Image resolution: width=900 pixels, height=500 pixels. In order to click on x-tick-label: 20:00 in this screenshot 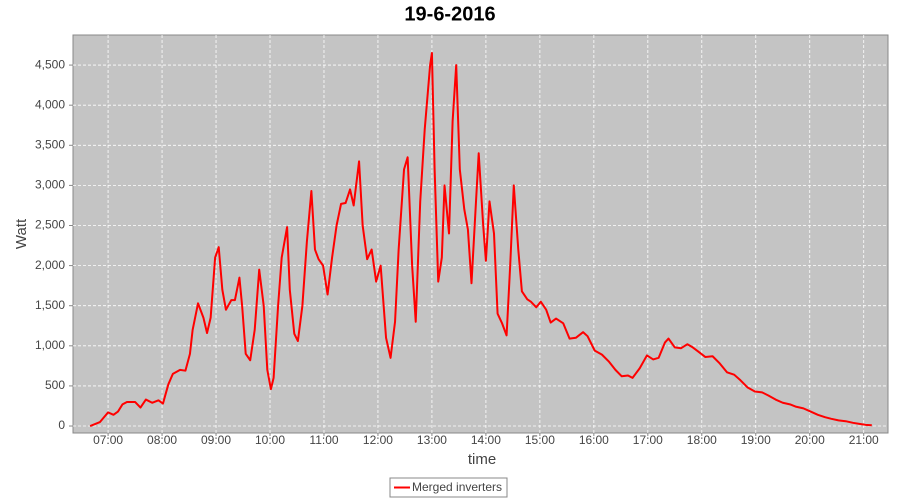, I will do `click(810, 440)`.